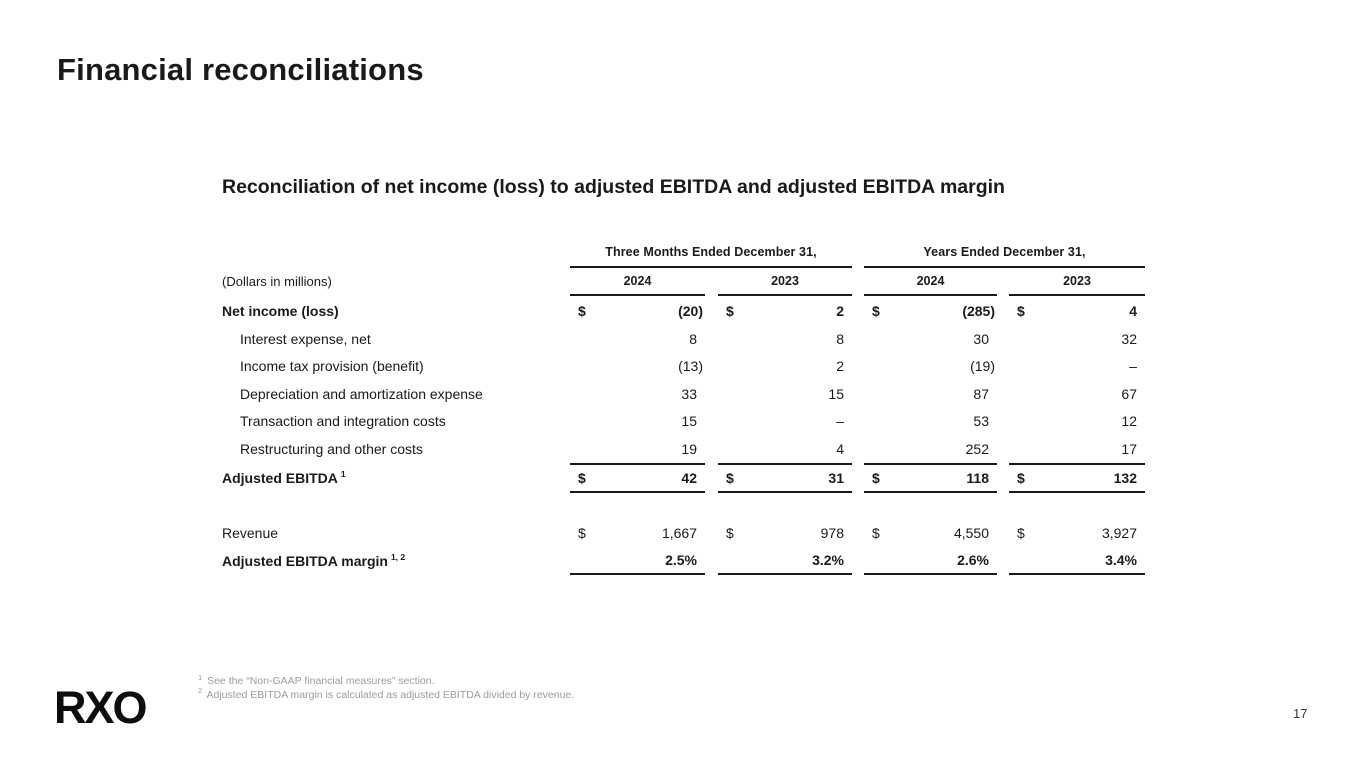  What do you see at coordinates (977, 448) in the screenshot?
I see `value: 252` at bounding box center [977, 448].